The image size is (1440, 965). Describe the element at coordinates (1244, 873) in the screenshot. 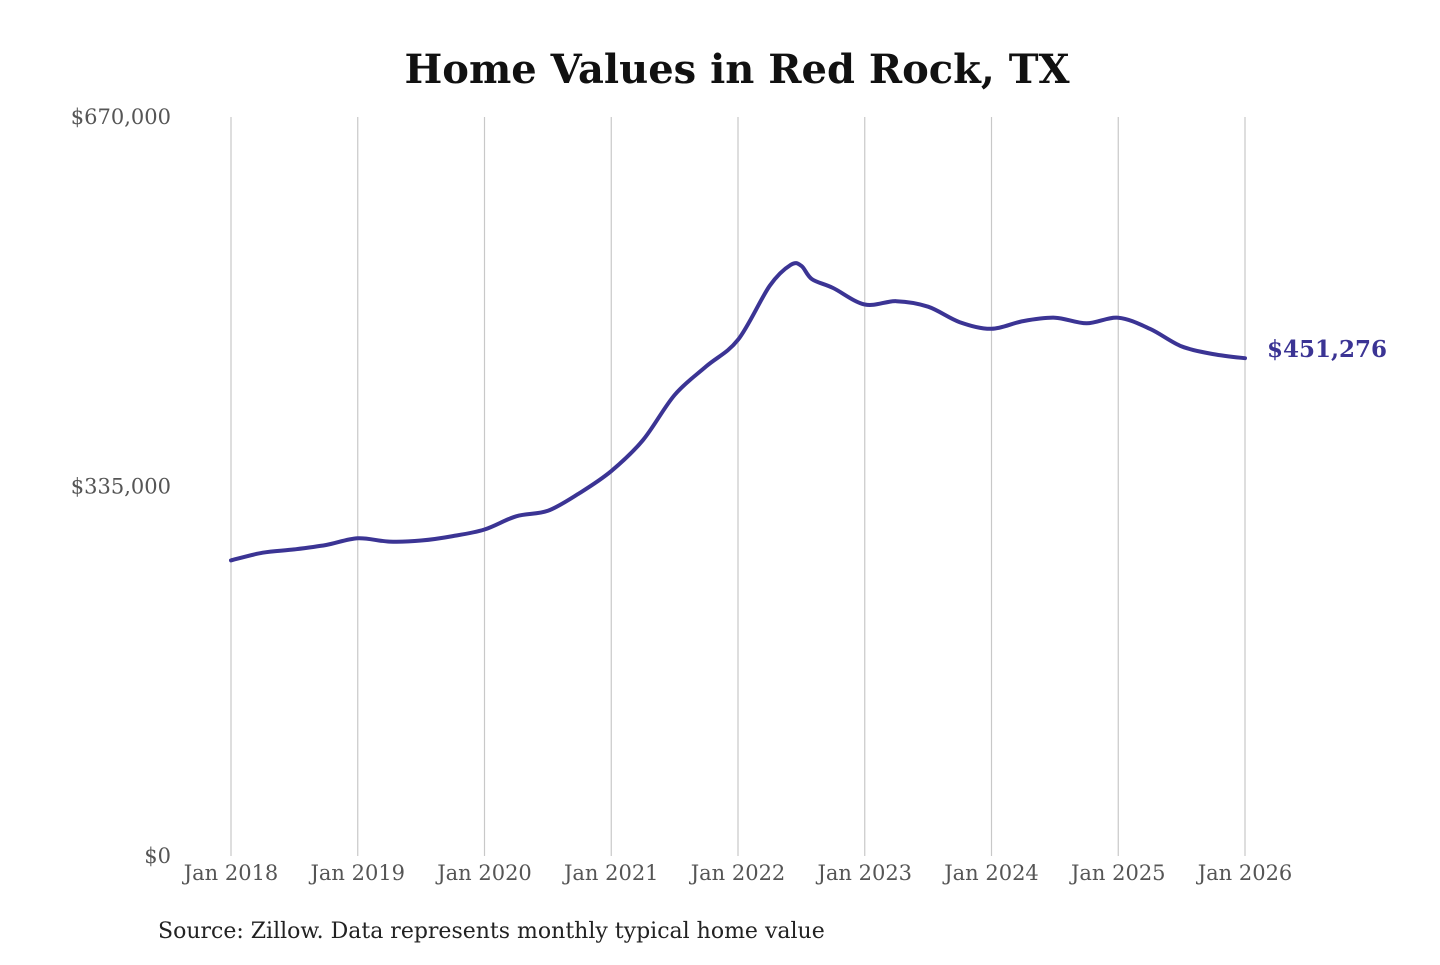

I see `x-tick-label: Jan 2026` at that location.